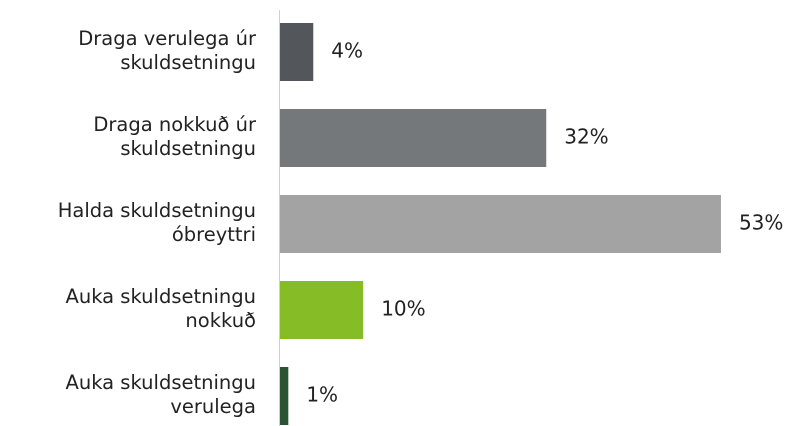  I want to click on category-label: Auka skuldsetningu nokkuð, so click(160, 308).